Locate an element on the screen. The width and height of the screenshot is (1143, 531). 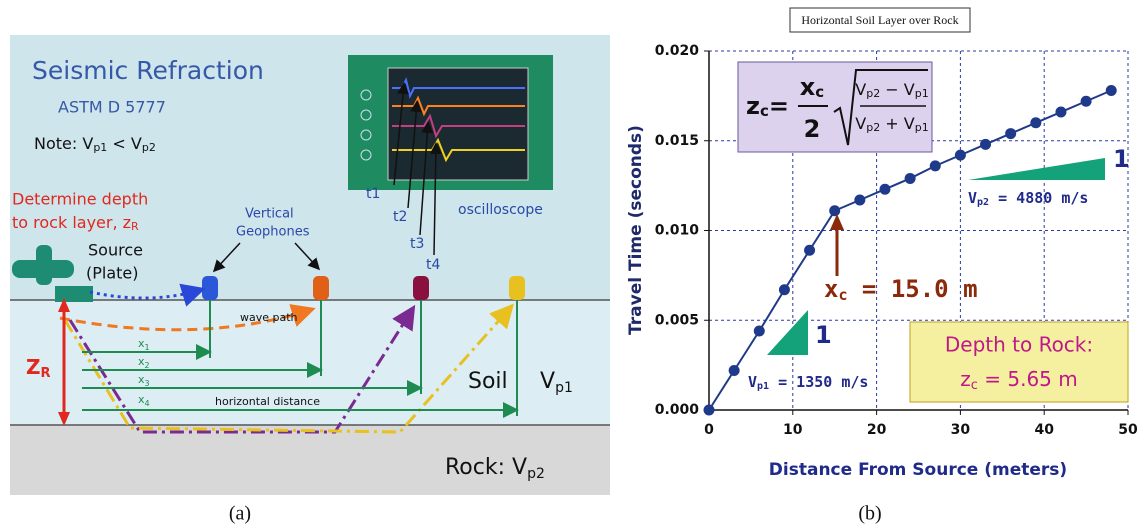
formula-lhs: zc= is located at coordinates (767, 106).